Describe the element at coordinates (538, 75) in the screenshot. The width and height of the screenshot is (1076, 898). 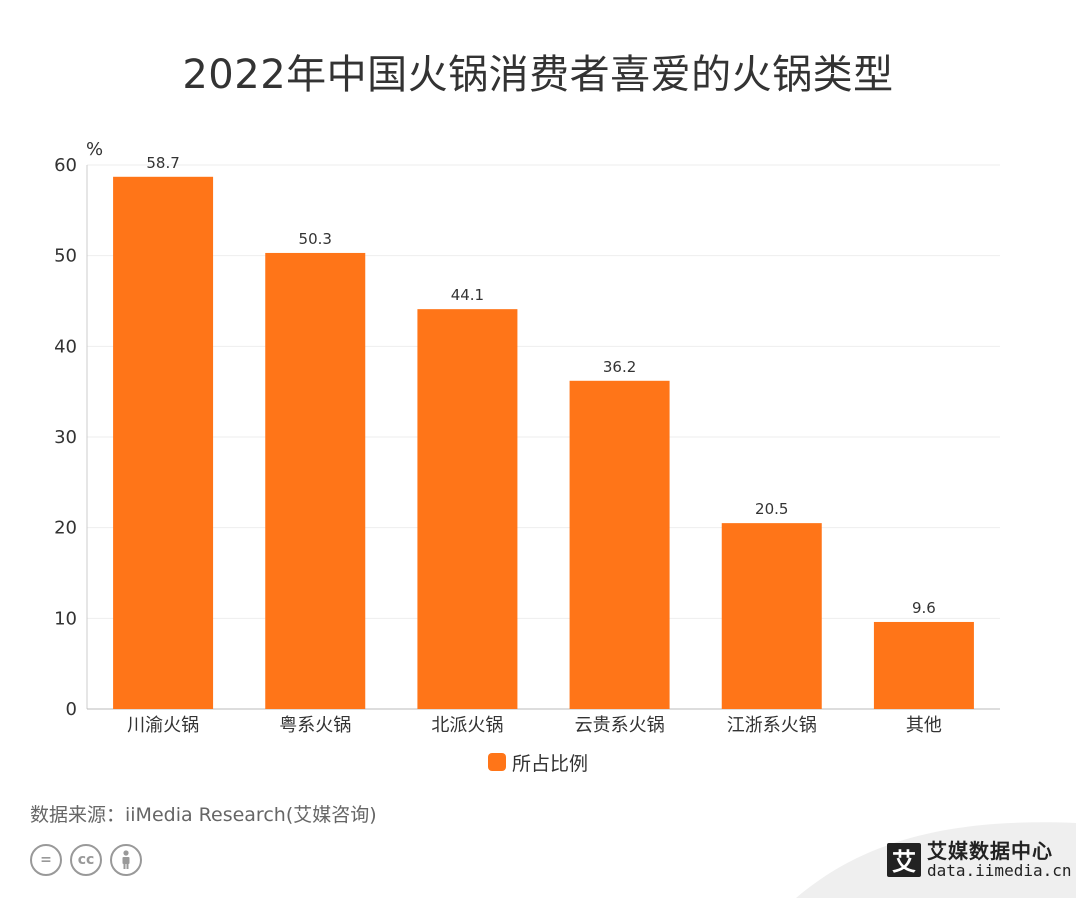
I see `chart-title: 2022年中国火锅消费者喜爱的火锅类型` at that location.